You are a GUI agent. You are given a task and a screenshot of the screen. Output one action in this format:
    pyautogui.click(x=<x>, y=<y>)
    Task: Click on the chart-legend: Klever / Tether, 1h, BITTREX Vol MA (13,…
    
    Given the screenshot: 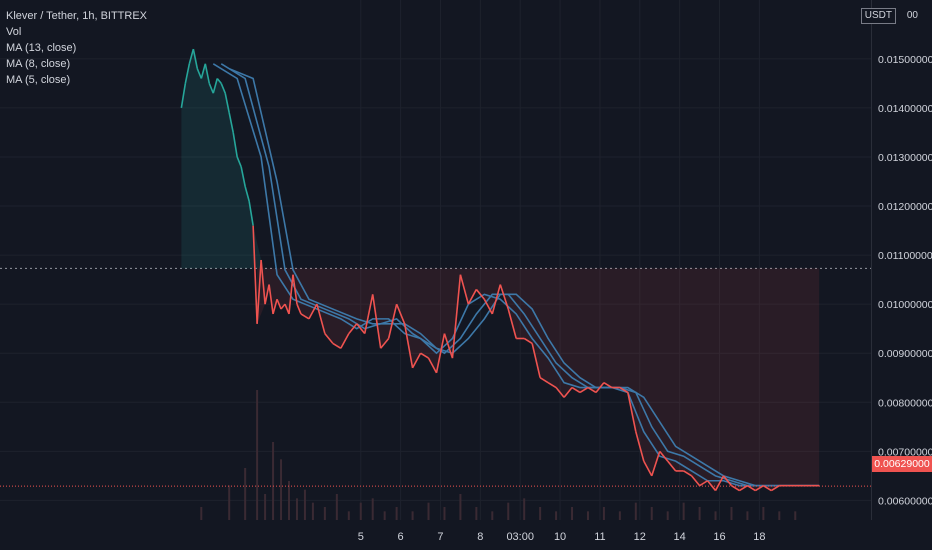 What is the action you would take?
    pyautogui.click(x=76, y=48)
    